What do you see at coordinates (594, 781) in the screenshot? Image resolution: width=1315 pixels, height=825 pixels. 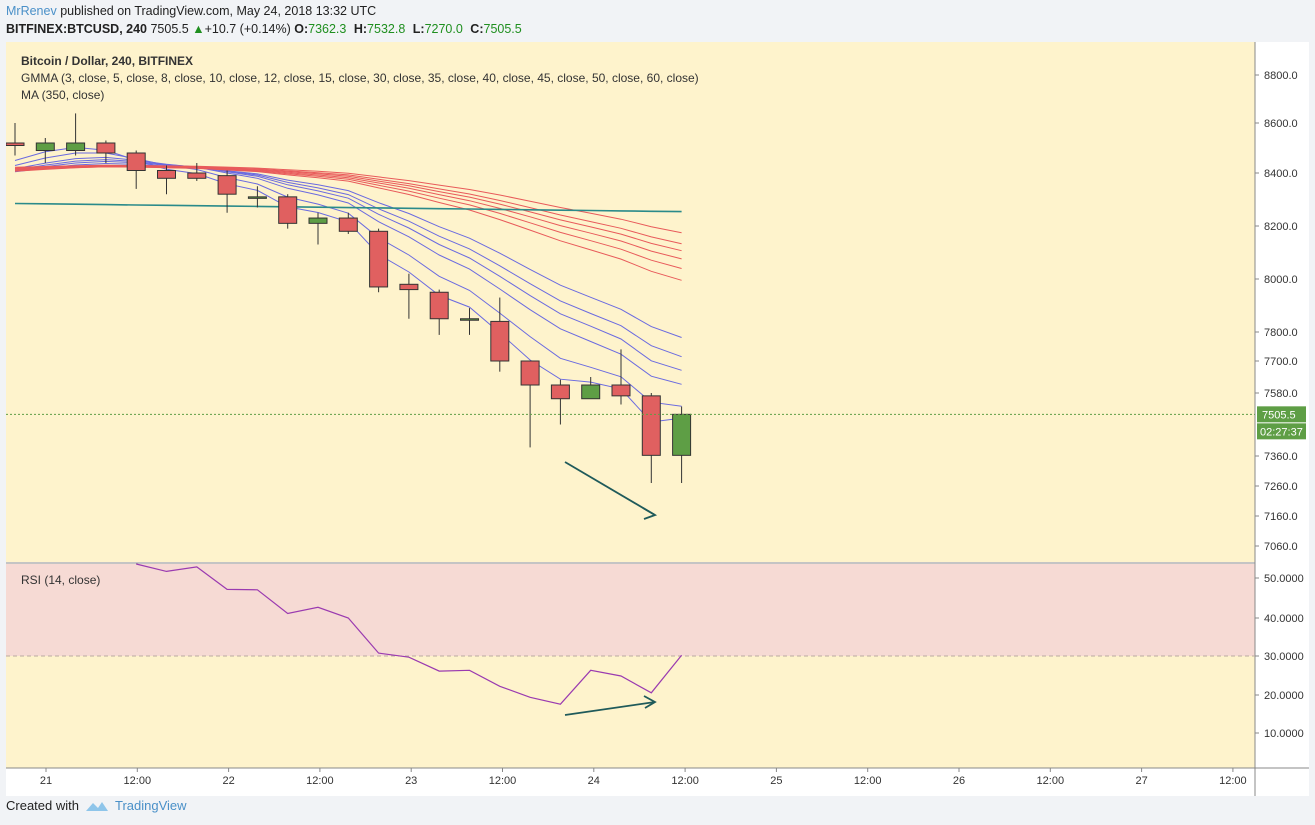 I see `time-axis-label: 24` at bounding box center [594, 781].